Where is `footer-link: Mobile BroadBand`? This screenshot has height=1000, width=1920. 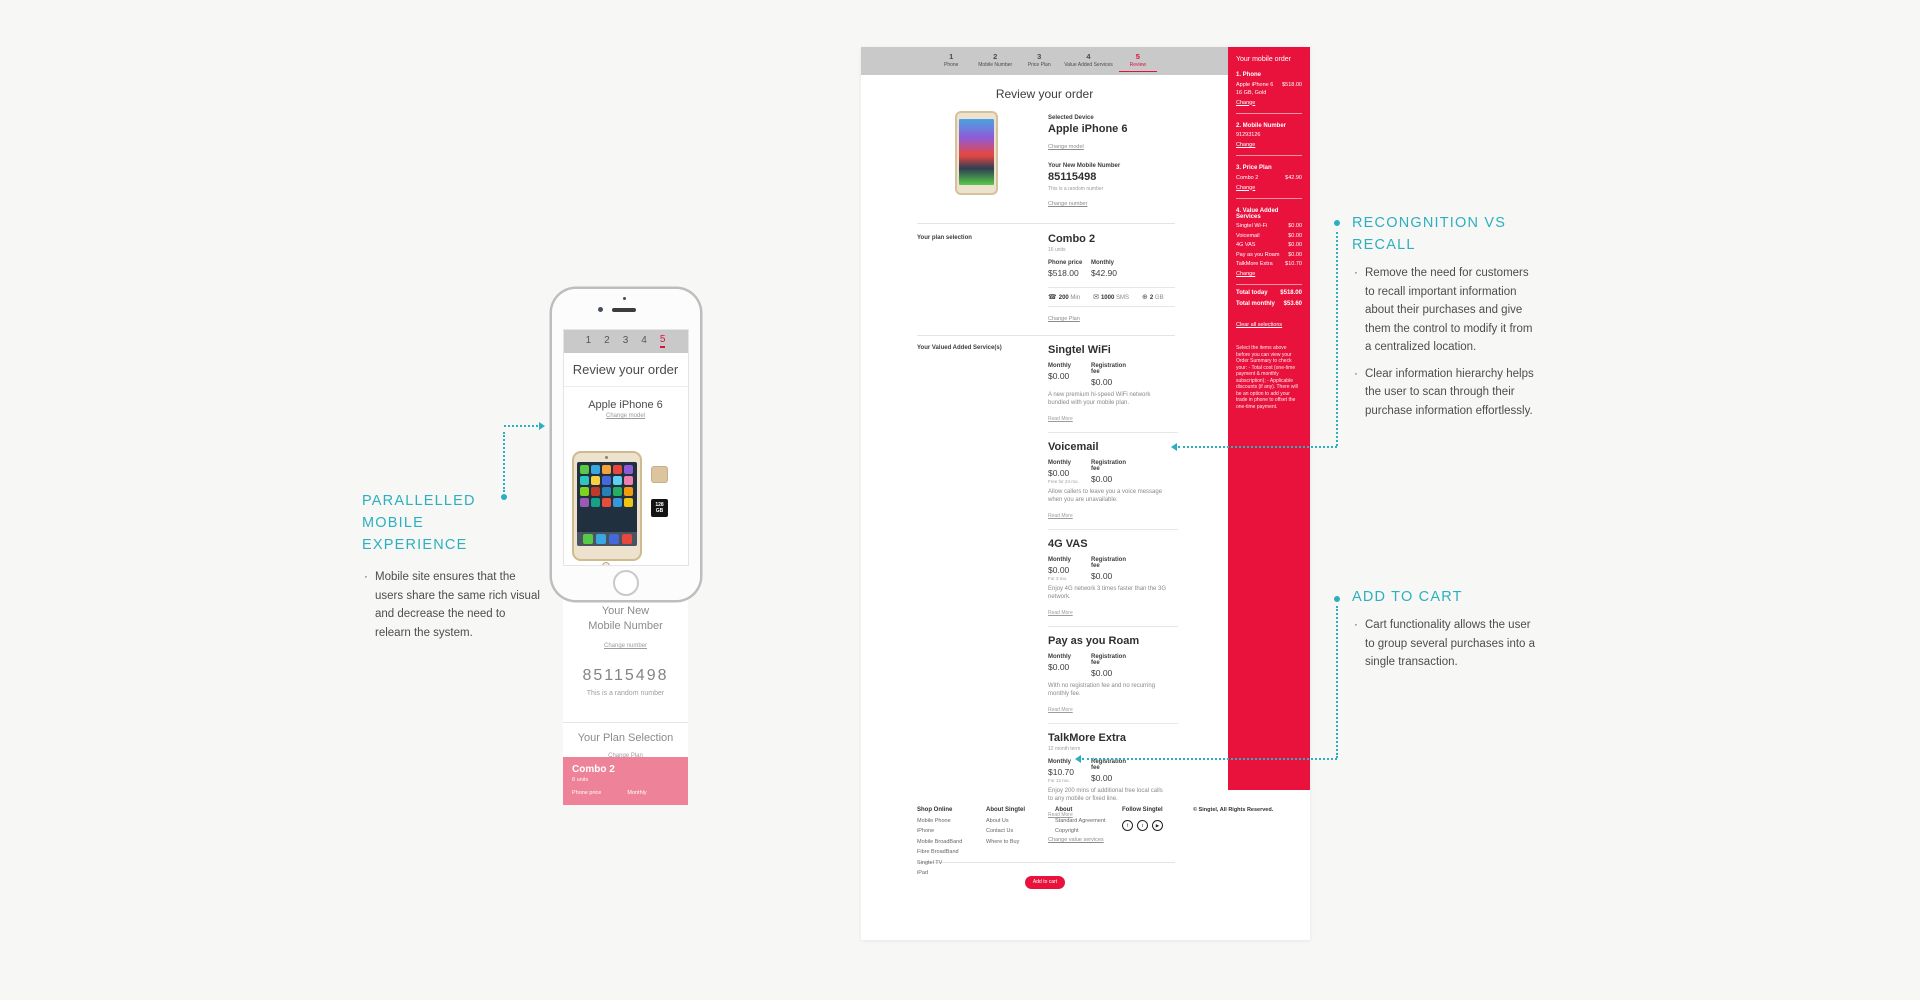 footer-link: Mobile BroadBand is located at coordinates (940, 841).